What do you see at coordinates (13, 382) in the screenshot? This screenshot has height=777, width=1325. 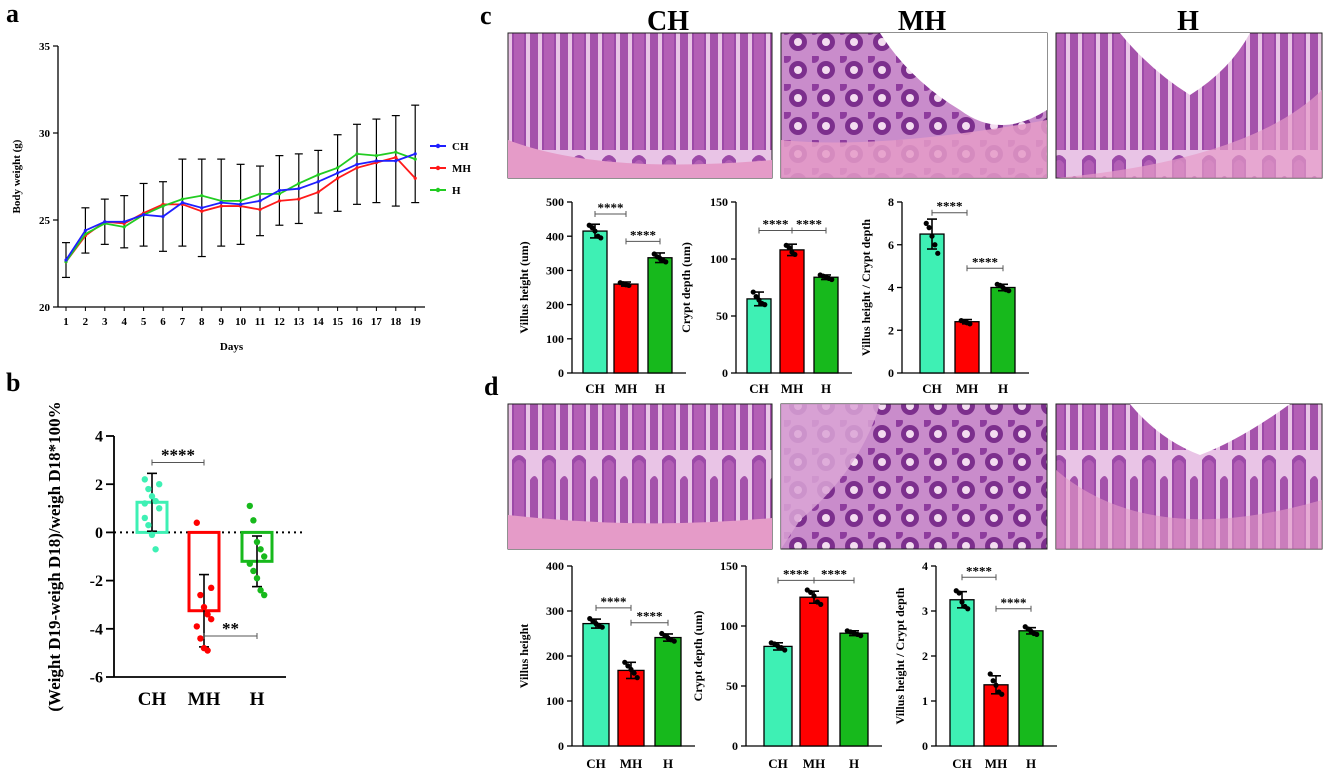 I see `panel-label-b: b` at bounding box center [13, 382].